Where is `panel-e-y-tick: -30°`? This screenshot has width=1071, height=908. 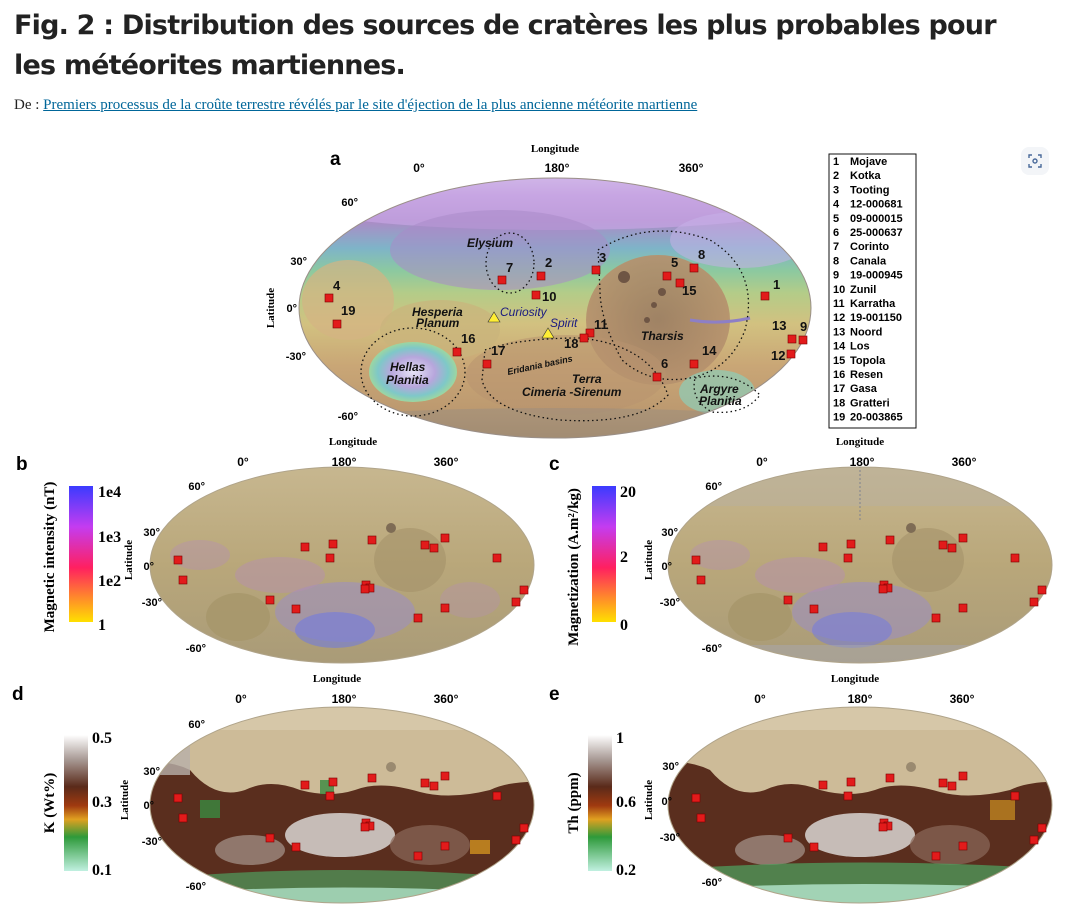
panel-e-y-tick: -30° is located at coordinates (670, 838).